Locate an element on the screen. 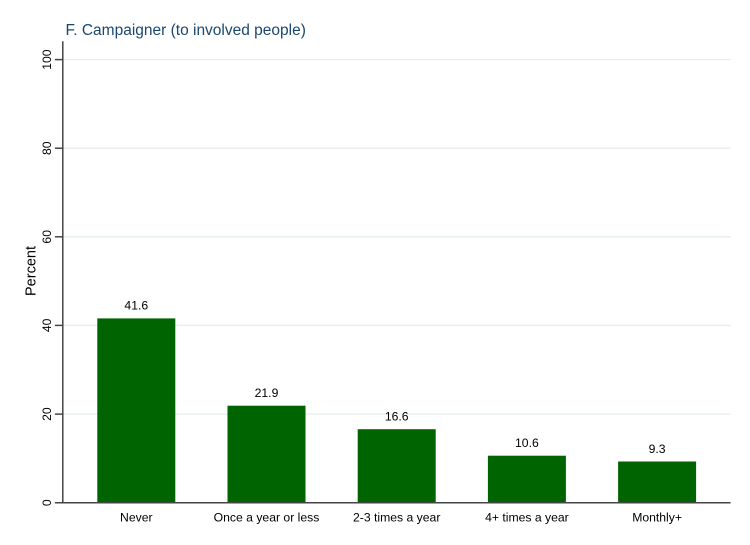 This screenshot has width=750, height=545. svg-text: Never is located at coordinates (136, 518).